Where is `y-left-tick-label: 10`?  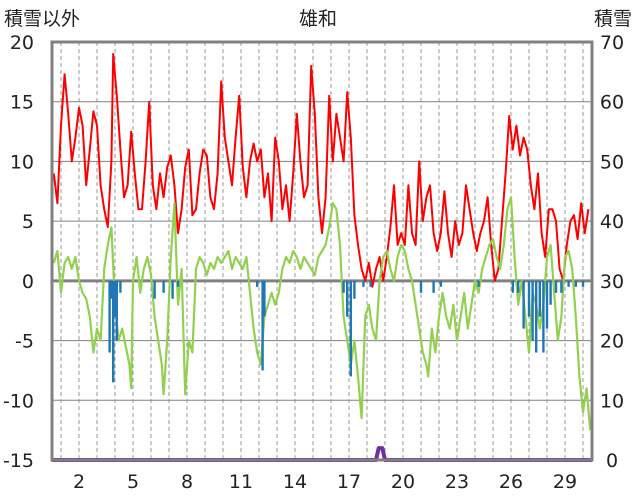 y-left-tick-label: 10 is located at coordinates (22, 162).